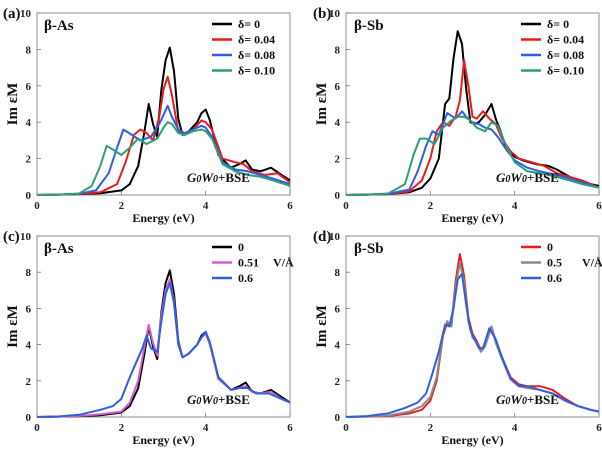  What do you see at coordinates (11, 237) in the screenshot?
I see `panel-label: (c)` at bounding box center [11, 237].